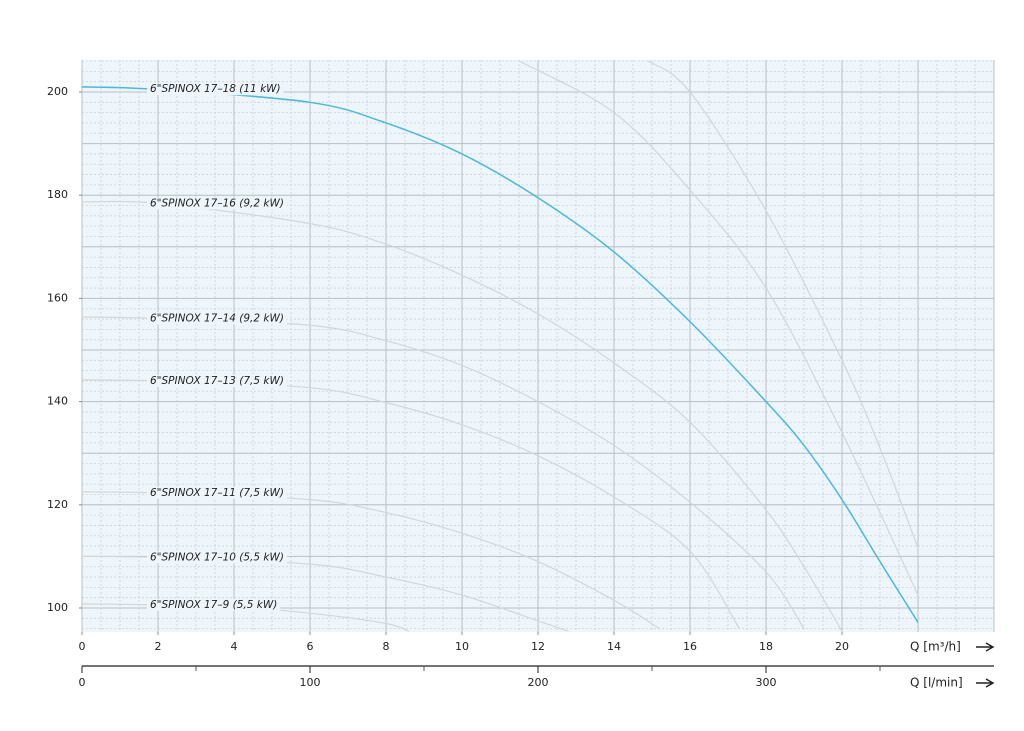 This screenshot has height=731, width=1024. Describe the element at coordinates (57, 401) in the screenshot. I see `y-tick-label: 140` at that location.